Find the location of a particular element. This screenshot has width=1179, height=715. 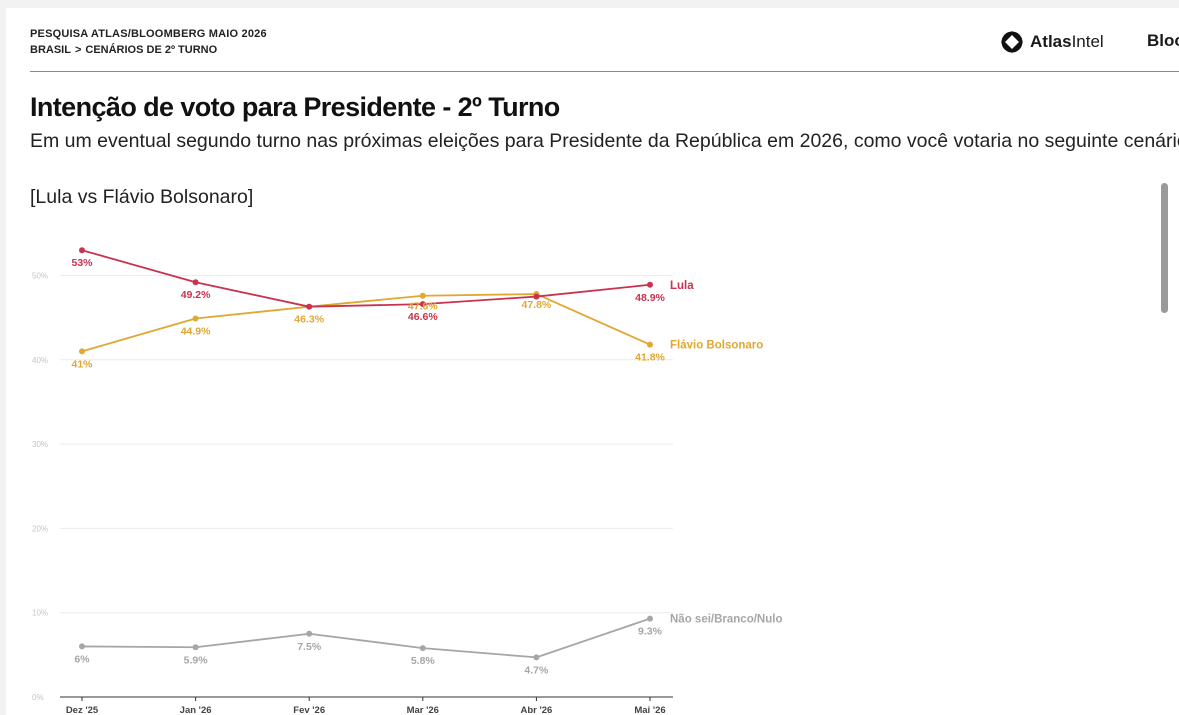

data-label: 6% is located at coordinates (82, 659).